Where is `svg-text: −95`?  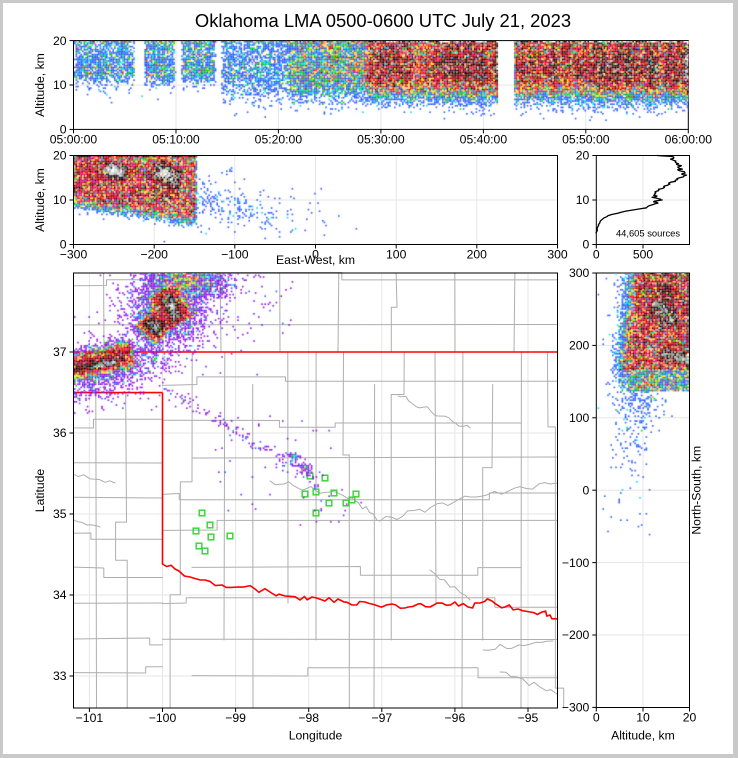
svg-text: −95 is located at coordinates (528, 718).